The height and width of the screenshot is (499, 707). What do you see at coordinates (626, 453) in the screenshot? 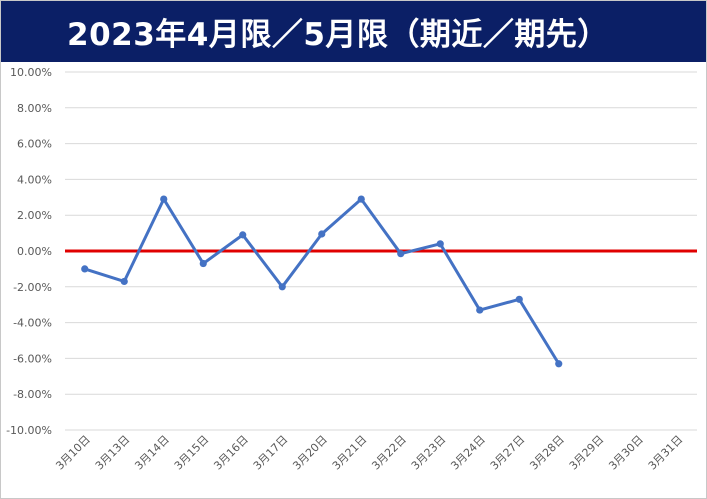
I see `x-tick-label: 3月30日` at bounding box center [626, 453].